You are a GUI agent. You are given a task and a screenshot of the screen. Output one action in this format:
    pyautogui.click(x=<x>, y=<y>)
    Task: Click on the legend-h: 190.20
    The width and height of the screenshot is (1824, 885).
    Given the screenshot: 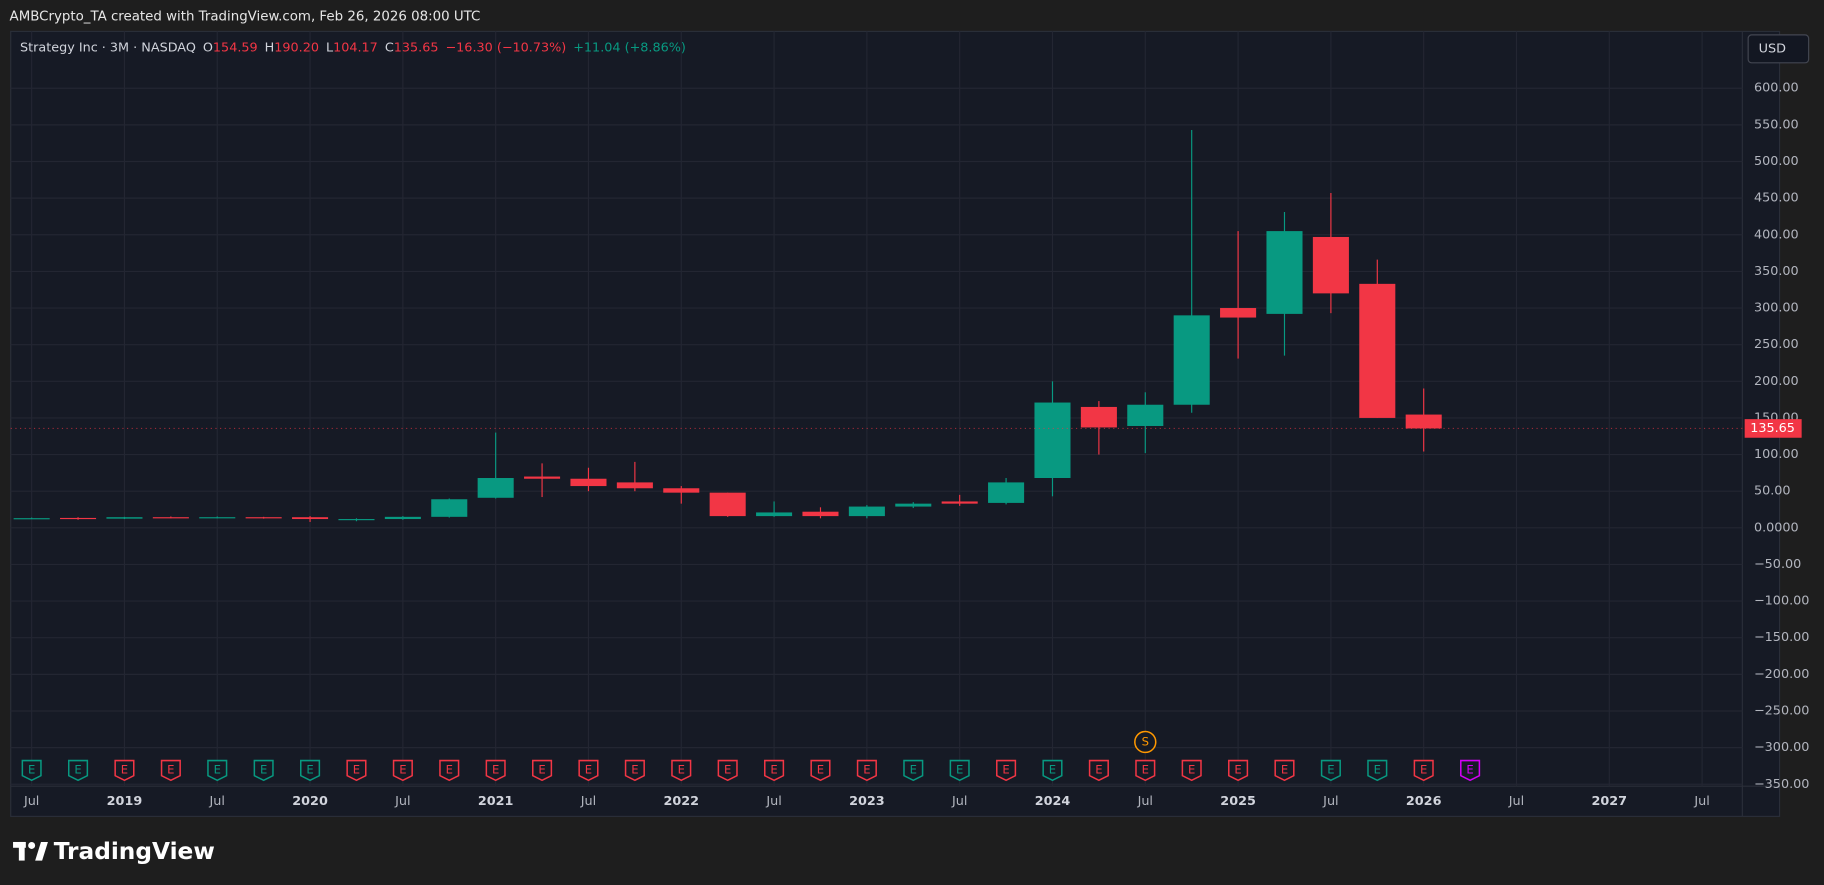 What is the action you would take?
    pyautogui.click(x=296, y=47)
    